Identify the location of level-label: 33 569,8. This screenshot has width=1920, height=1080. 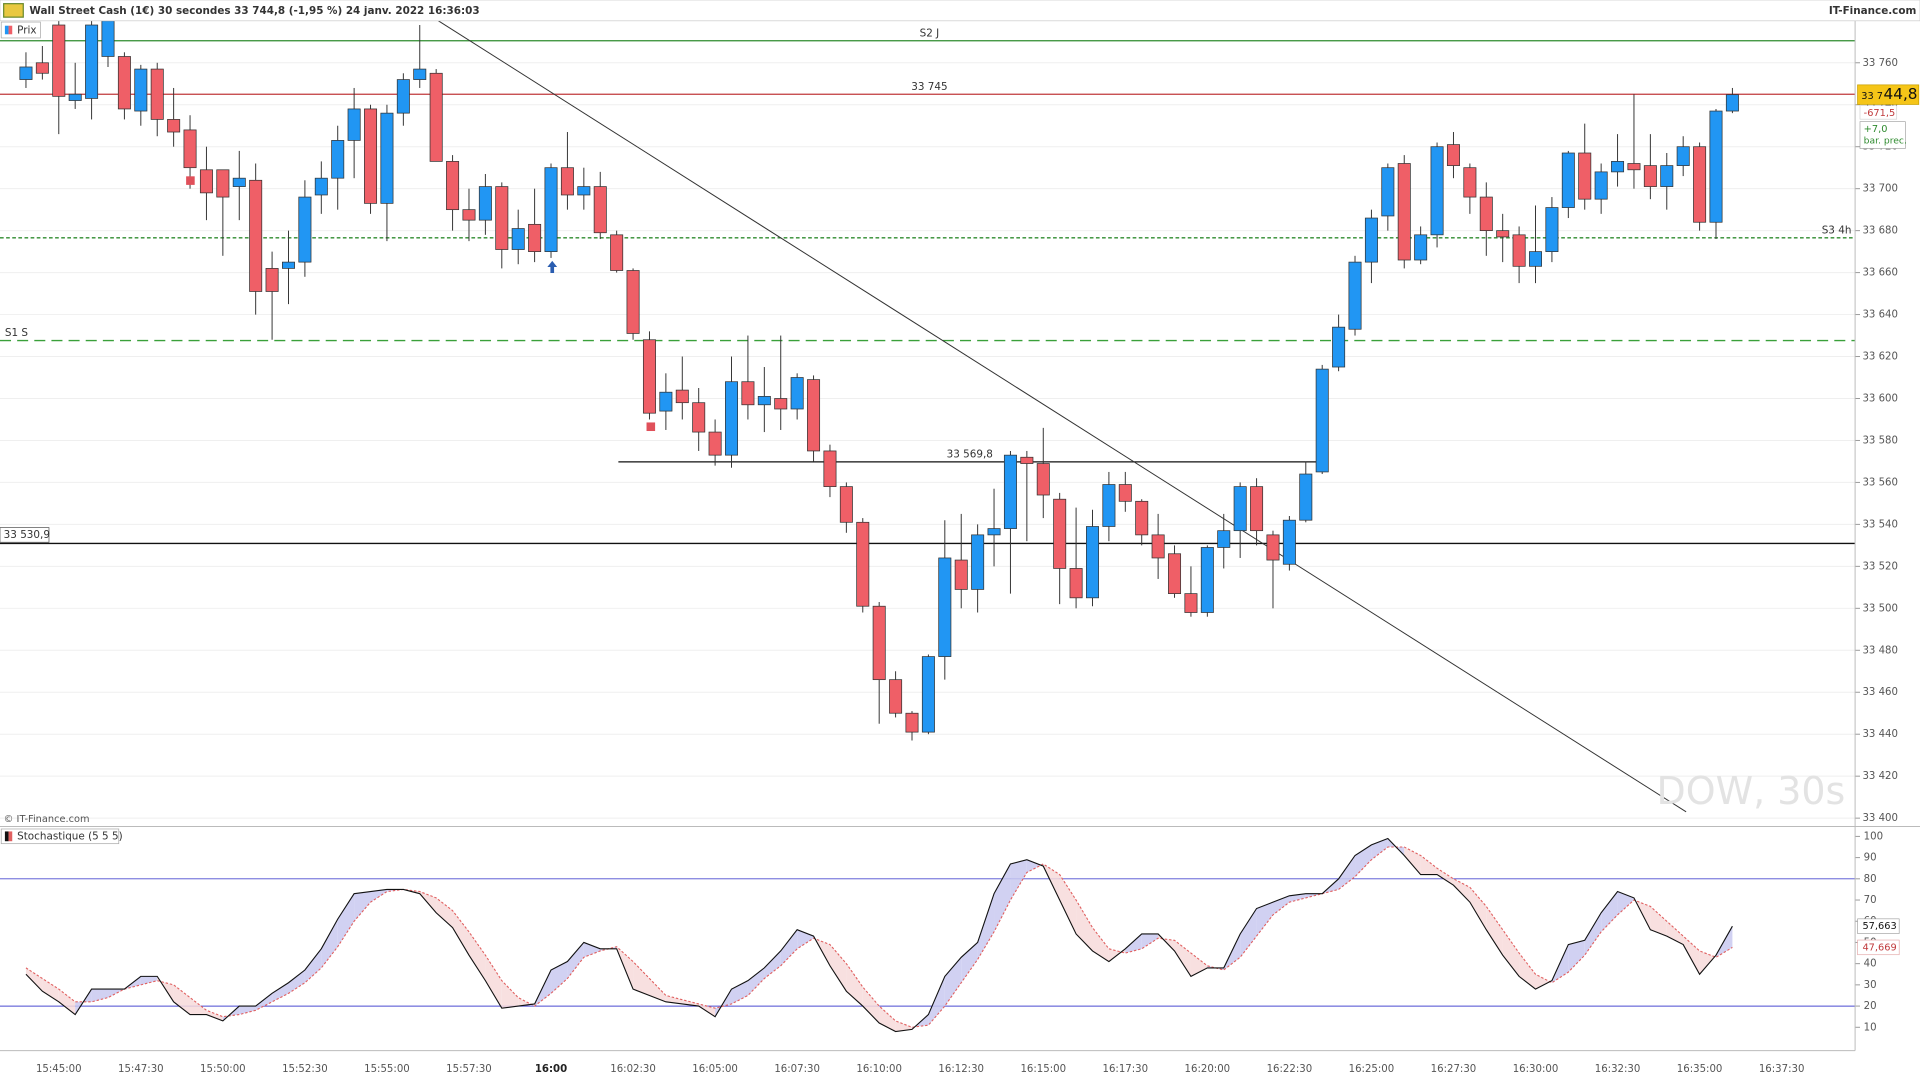
(970, 455).